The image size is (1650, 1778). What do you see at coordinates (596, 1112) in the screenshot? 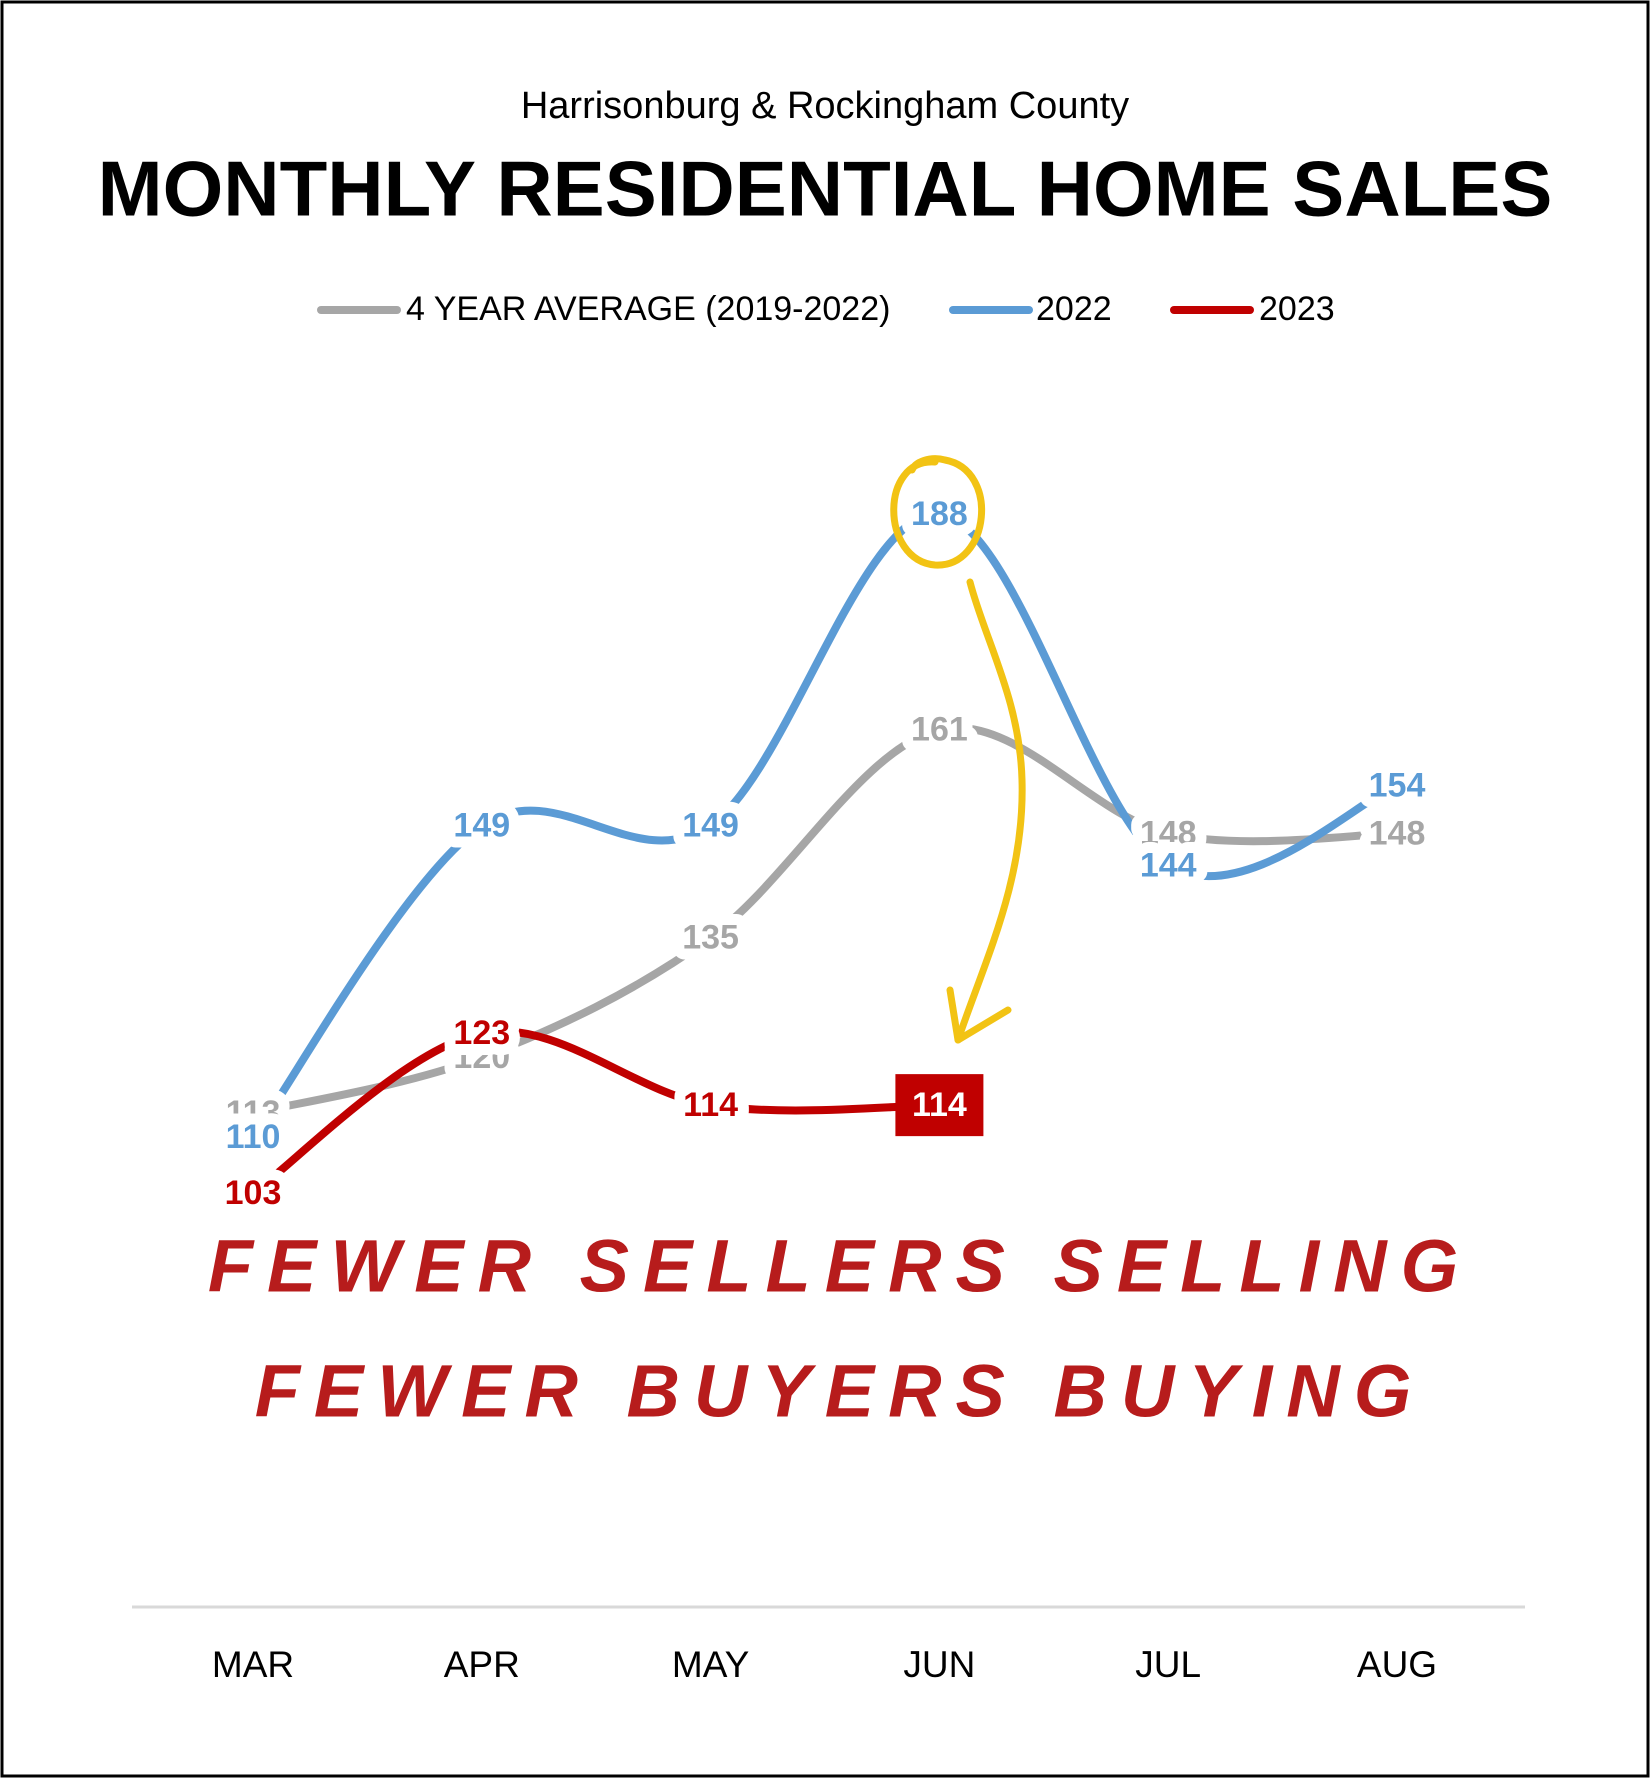
I see `series-line` at bounding box center [596, 1112].